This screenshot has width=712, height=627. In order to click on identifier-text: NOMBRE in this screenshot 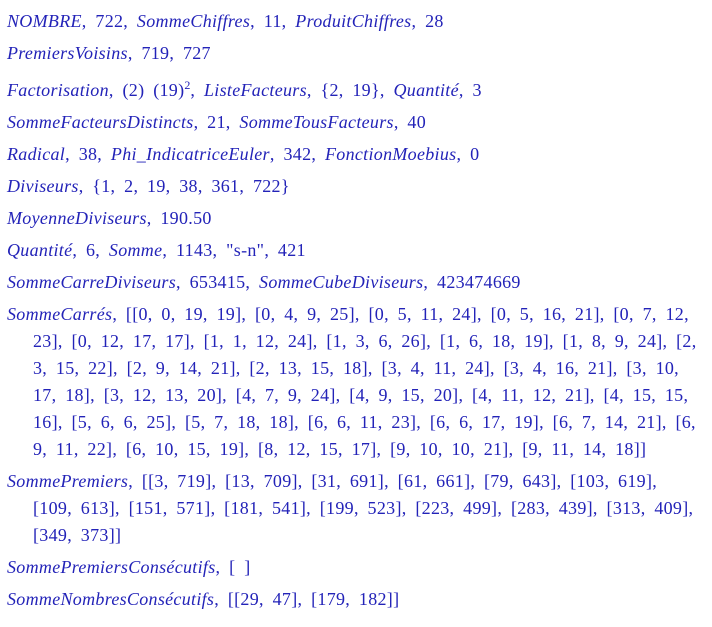, I will do `click(44, 21)`.